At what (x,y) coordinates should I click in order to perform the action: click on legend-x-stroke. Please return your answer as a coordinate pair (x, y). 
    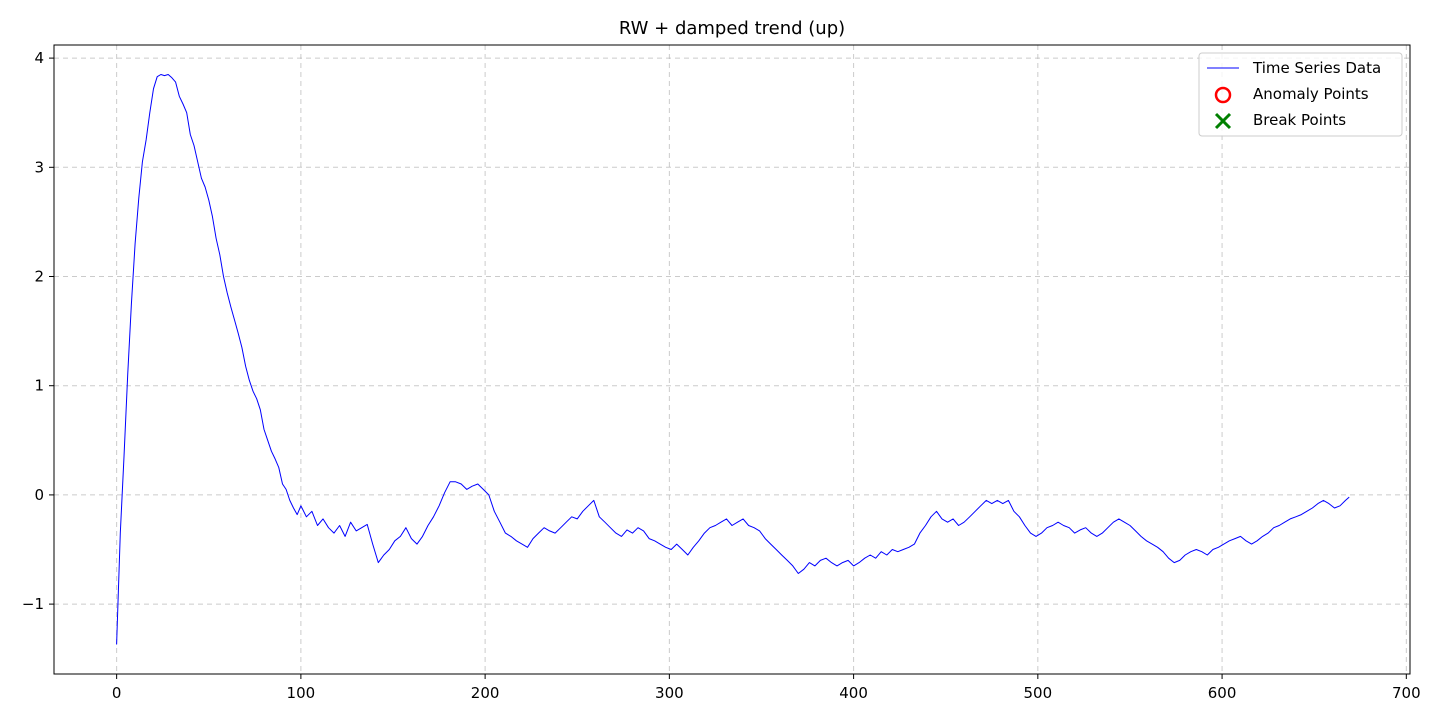
    Looking at the image, I should click on (1223, 121).